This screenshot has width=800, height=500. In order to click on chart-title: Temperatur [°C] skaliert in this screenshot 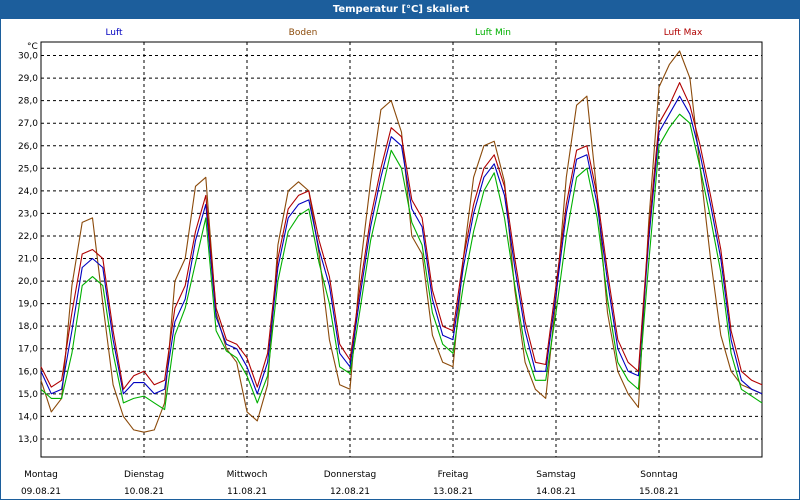, I will do `click(400, 10)`.